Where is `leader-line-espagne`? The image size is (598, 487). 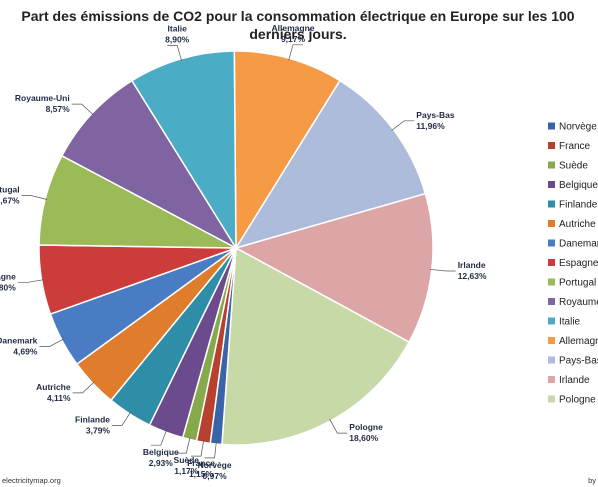 leader-line-espagne is located at coordinates (30, 281).